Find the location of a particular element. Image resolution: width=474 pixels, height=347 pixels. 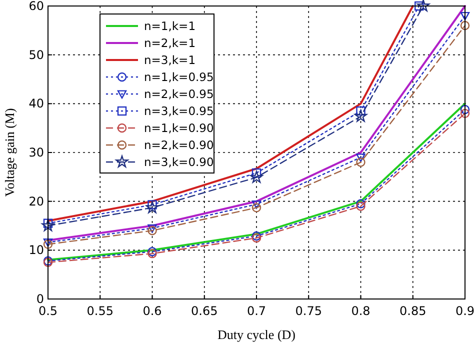

y-tick-label: 0 is located at coordinates (40, 299).